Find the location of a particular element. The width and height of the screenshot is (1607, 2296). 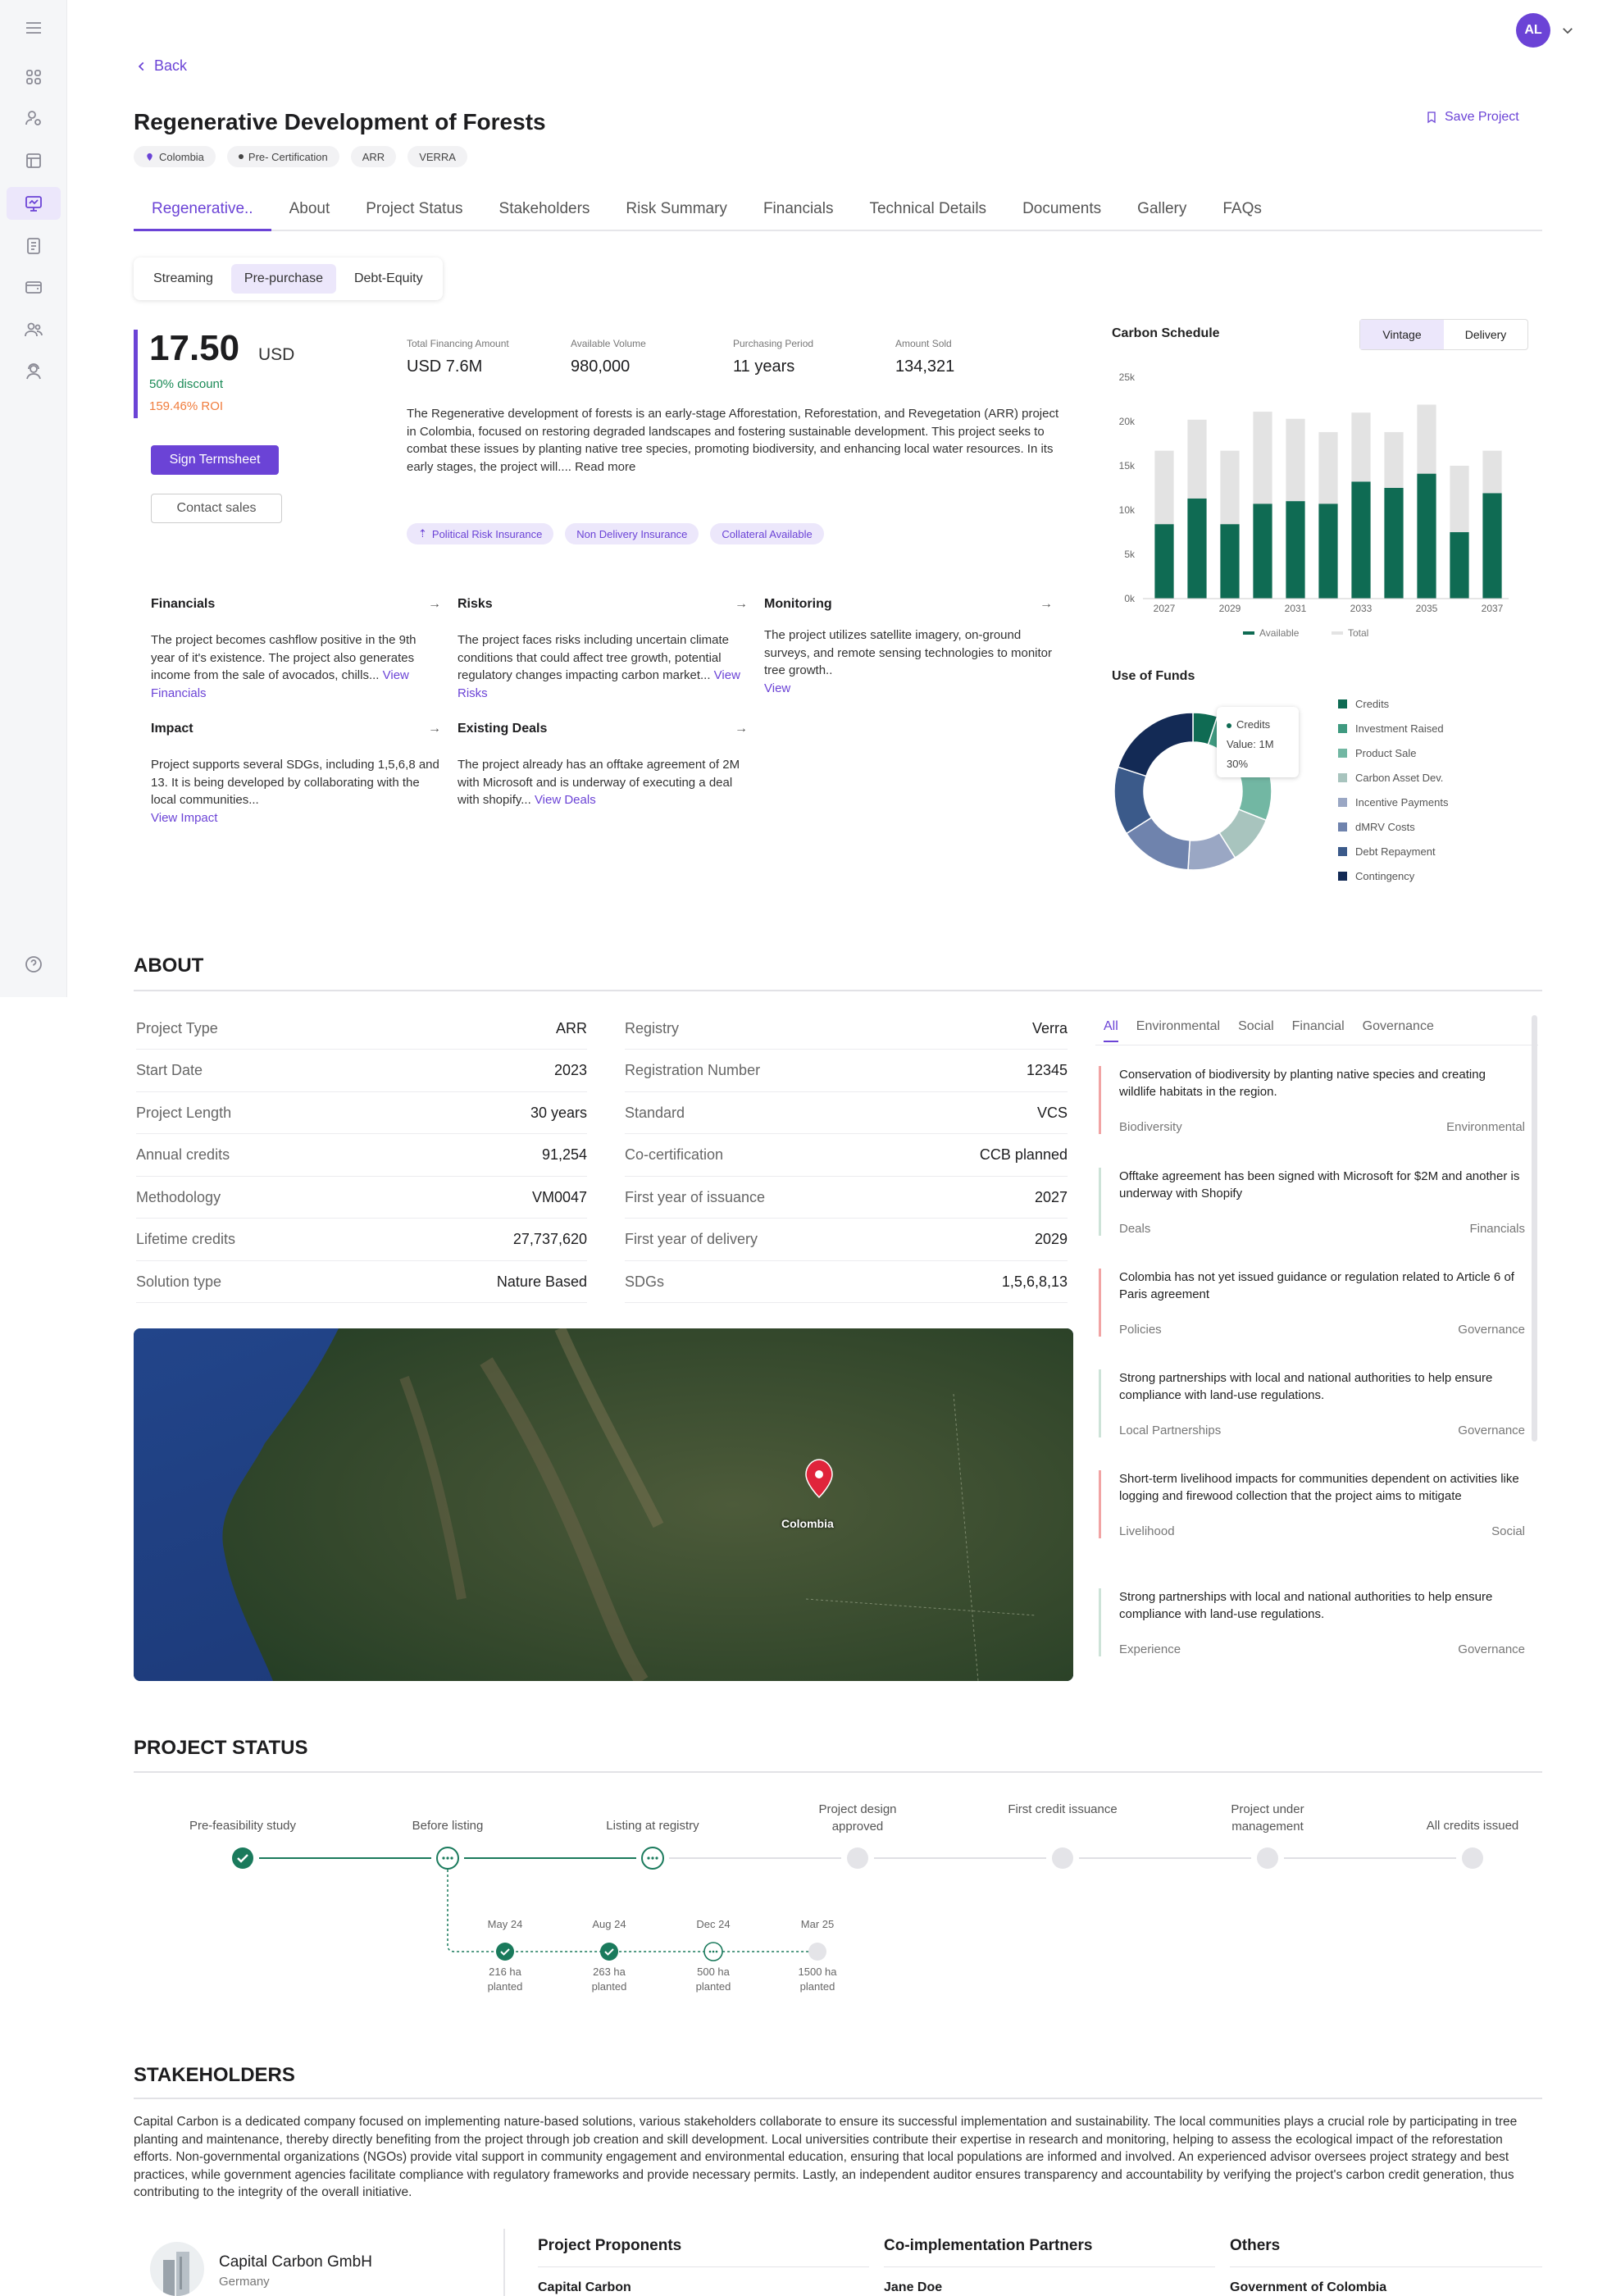

save-project-button: Save Project is located at coordinates (1472, 117).